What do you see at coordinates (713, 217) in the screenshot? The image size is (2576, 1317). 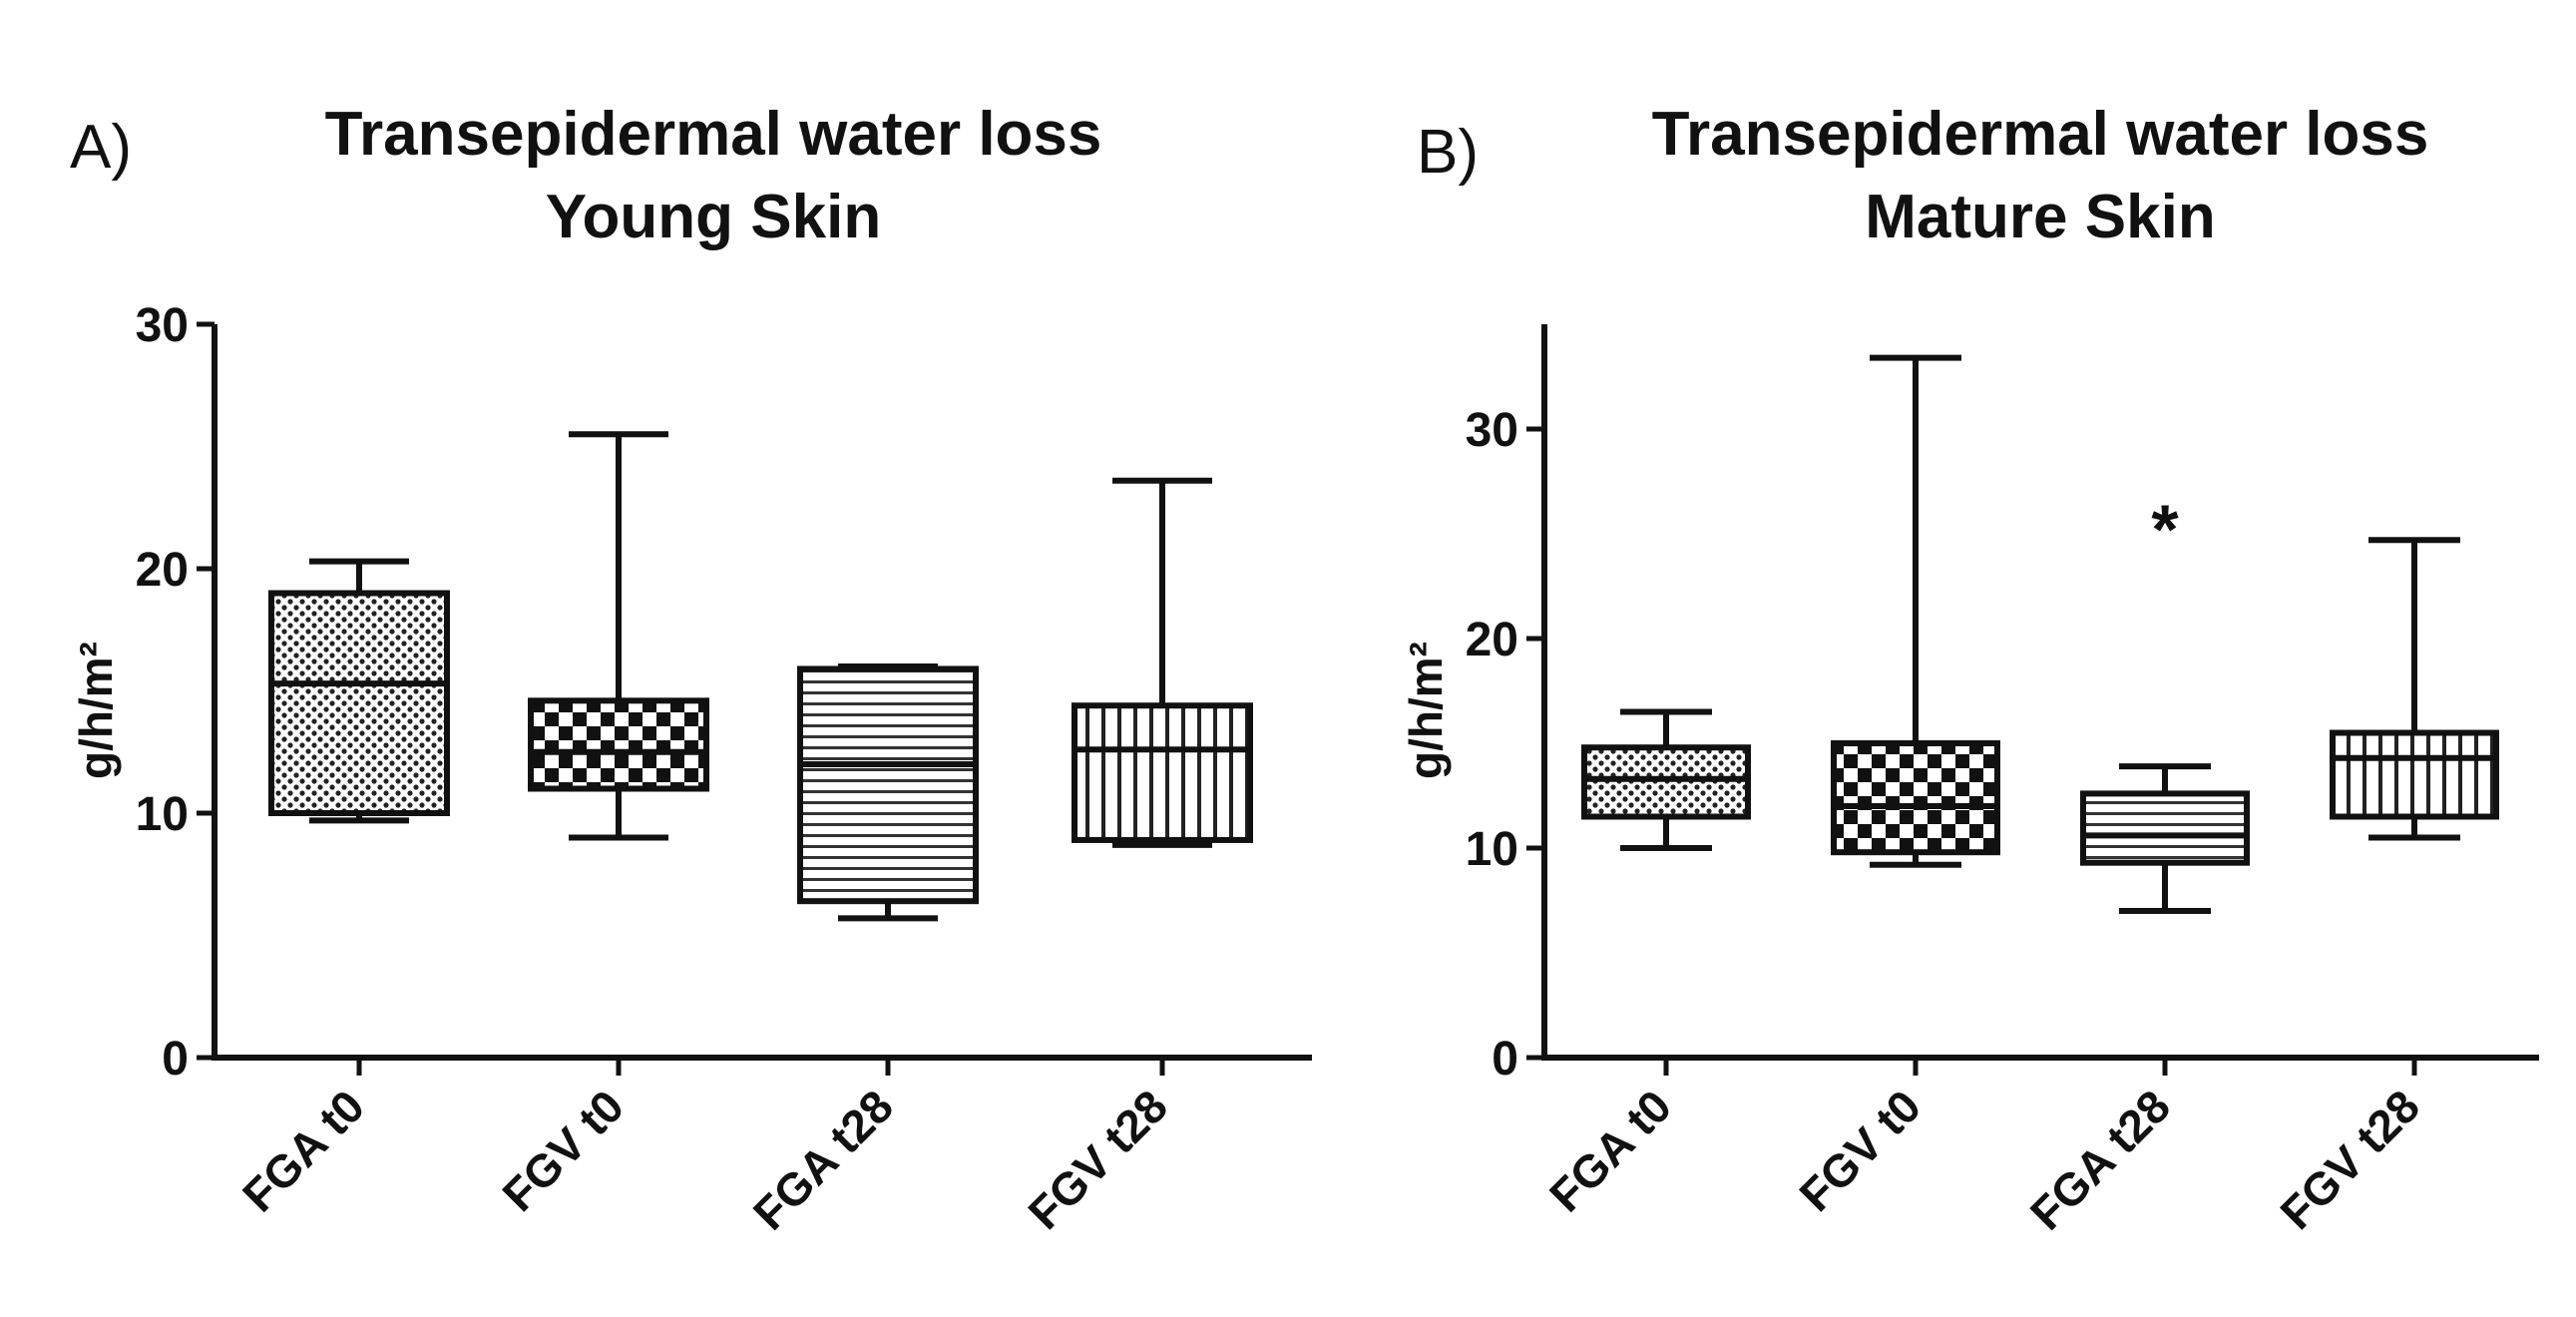 I see `chart-title-line2: Young Skin` at bounding box center [713, 217].